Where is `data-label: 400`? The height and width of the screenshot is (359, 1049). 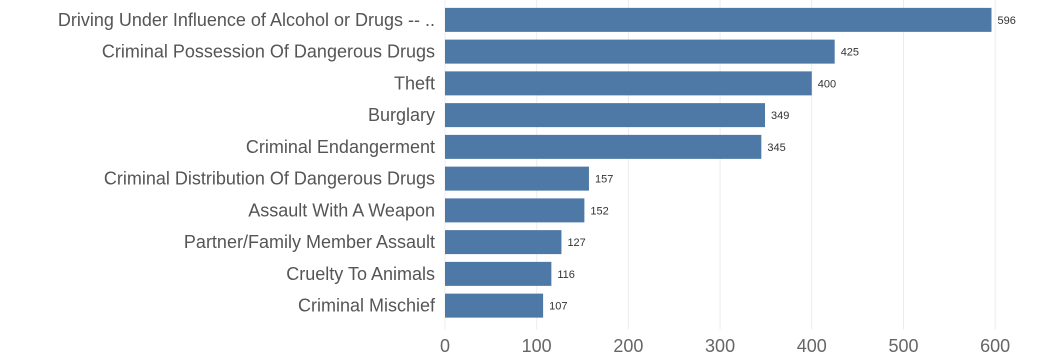
data-label: 400 is located at coordinates (827, 84).